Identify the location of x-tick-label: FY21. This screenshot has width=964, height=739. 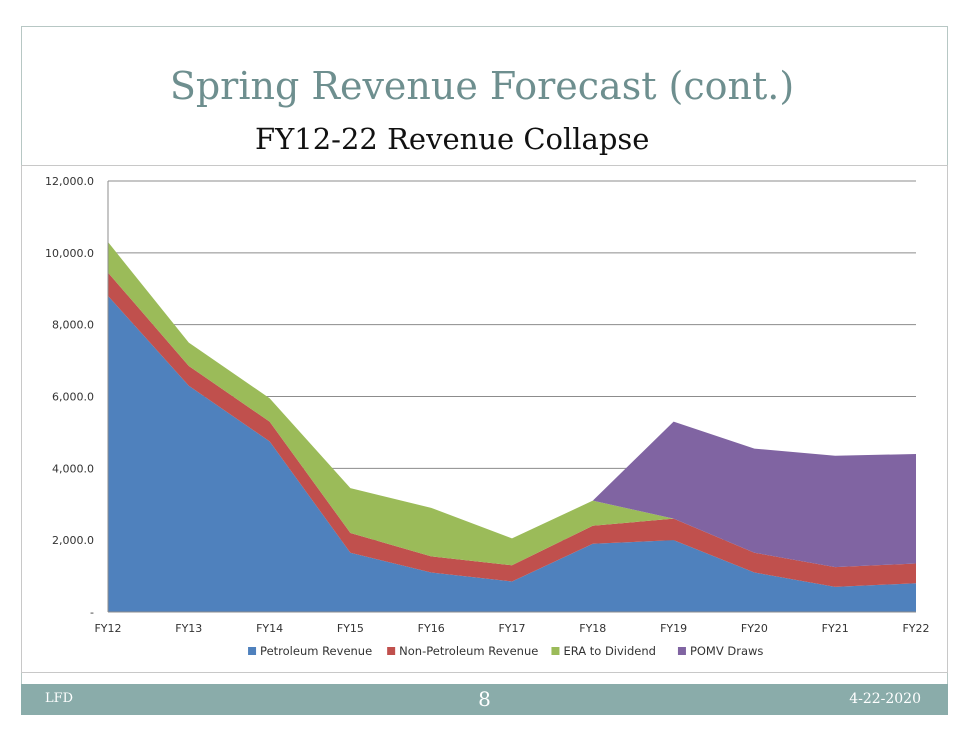
(835, 628).